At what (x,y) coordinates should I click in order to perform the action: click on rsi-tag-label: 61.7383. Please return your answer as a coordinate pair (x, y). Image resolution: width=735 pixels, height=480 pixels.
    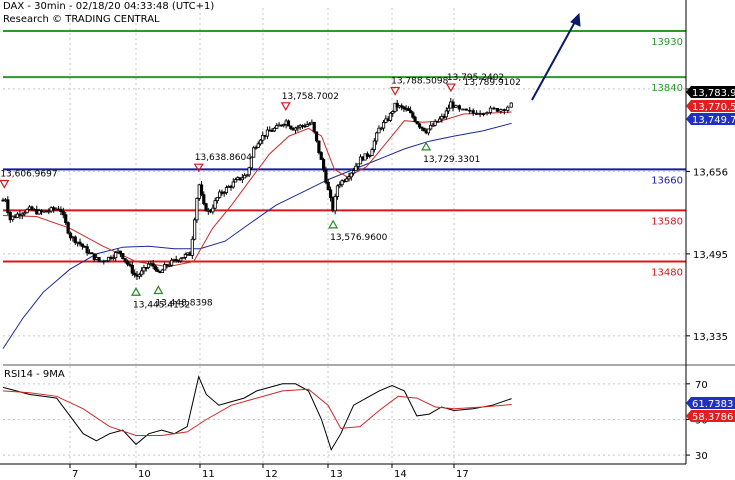
    Looking at the image, I should click on (712, 404).